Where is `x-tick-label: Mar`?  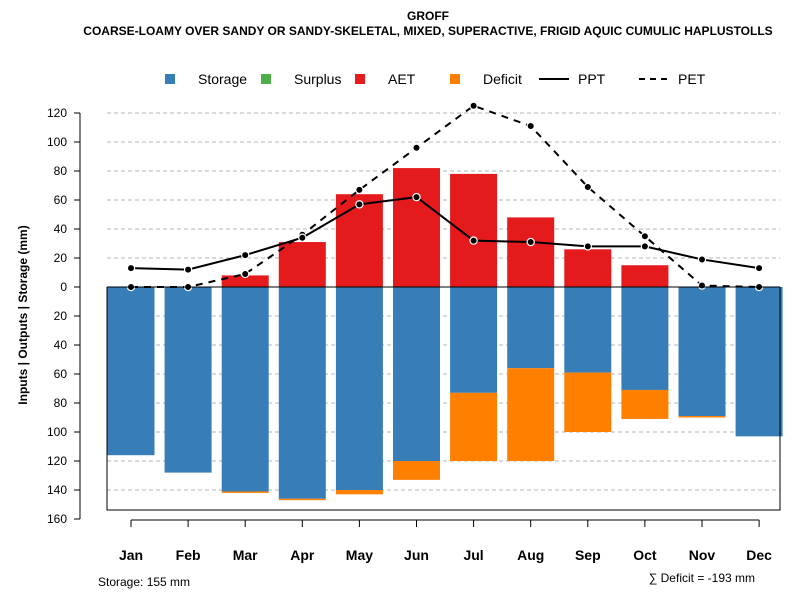
x-tick-label: Mar is located at coordinates (245, 555).